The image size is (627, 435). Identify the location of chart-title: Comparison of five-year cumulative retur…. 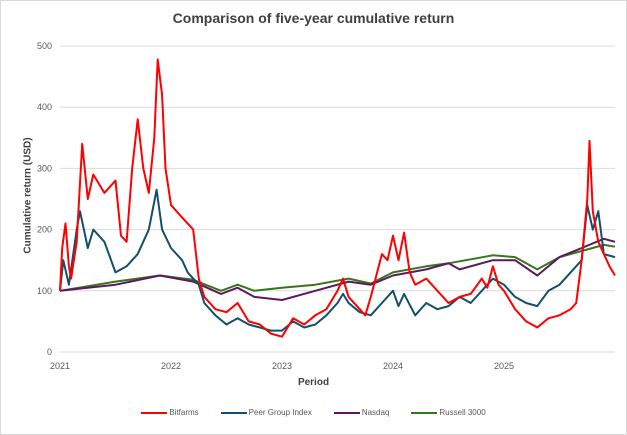
(313, 18).